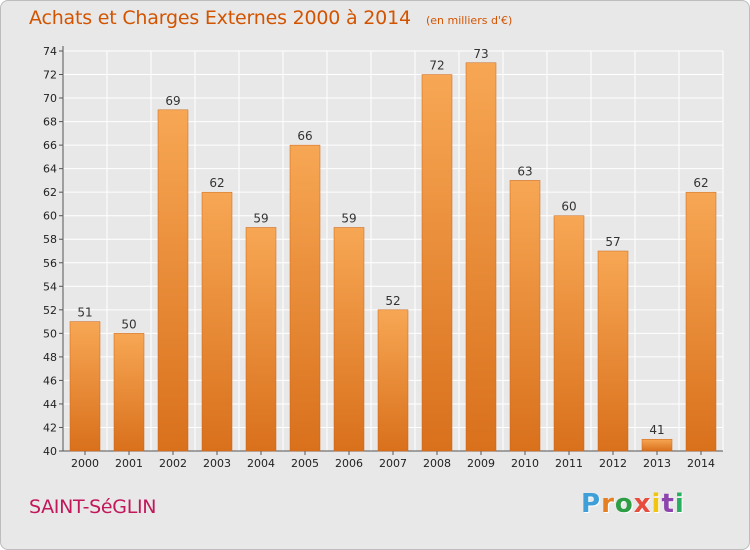  I want to click on bar-value-label: 69, so click(172, 101).